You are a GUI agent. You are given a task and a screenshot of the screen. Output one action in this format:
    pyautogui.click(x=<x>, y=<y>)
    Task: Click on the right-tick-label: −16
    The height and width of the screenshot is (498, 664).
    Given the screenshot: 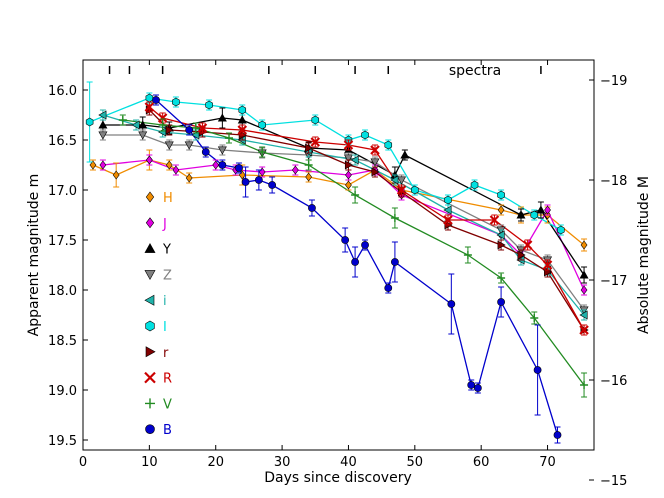 What is the action you would take?
    pyautogui.click(x=613, y=381)
    